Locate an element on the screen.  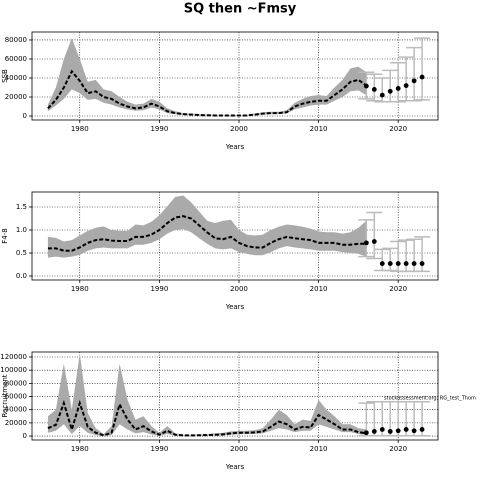
y-tick-label: 100000 is located at coordinates (13, 370).